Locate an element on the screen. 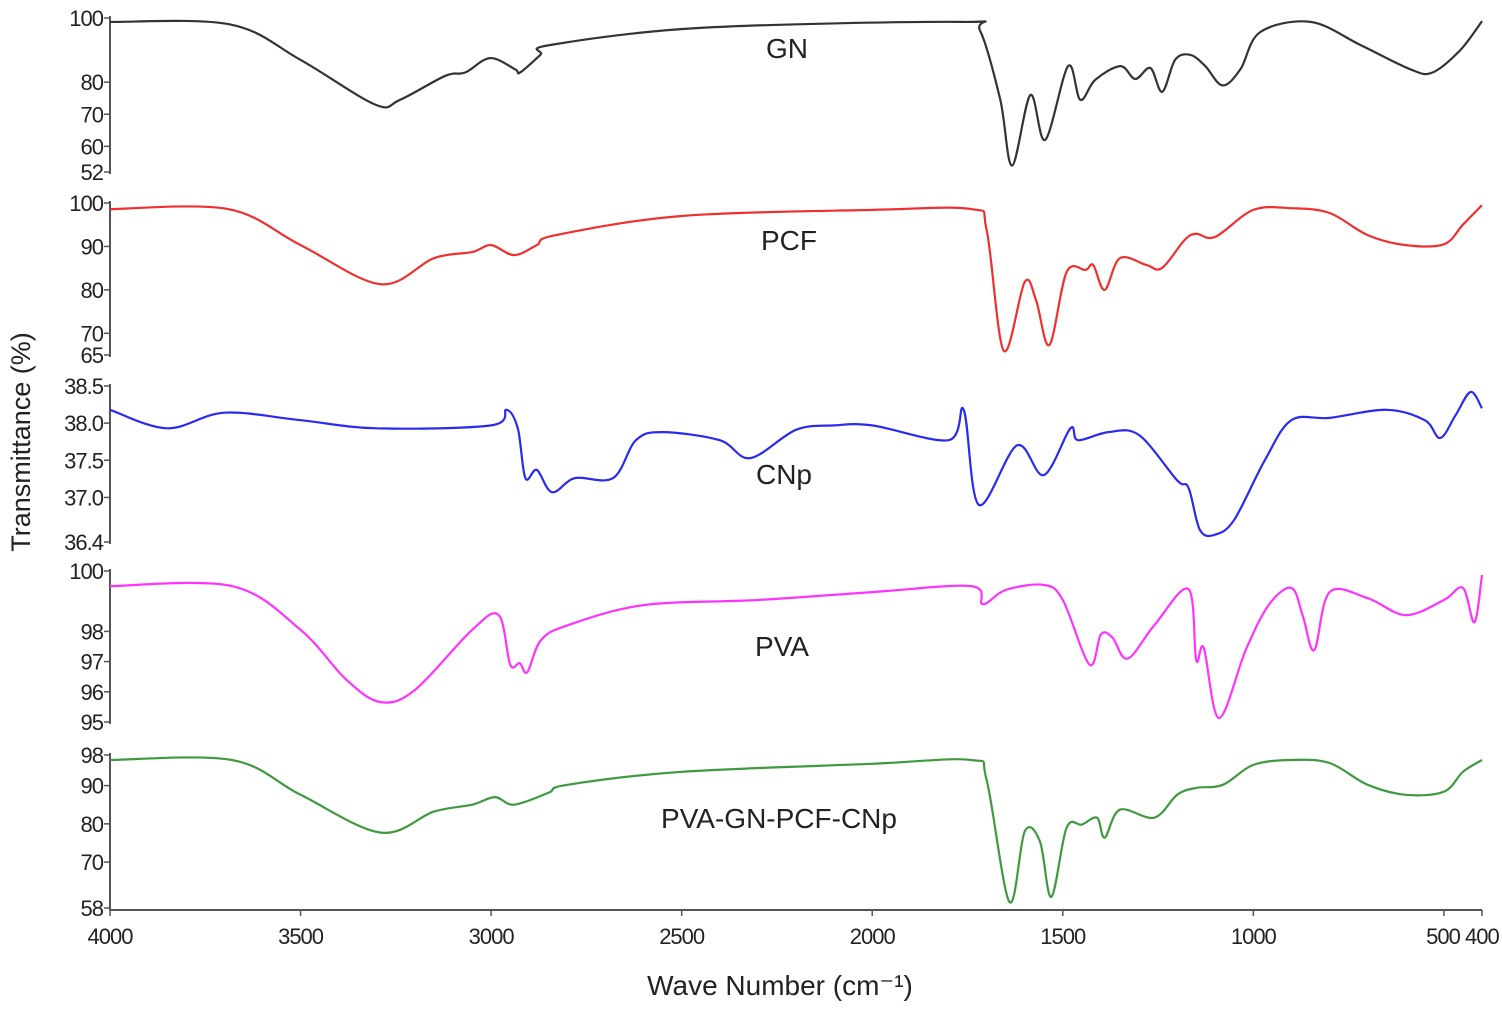  series-line-pcf is located at coordinates (796, 278).